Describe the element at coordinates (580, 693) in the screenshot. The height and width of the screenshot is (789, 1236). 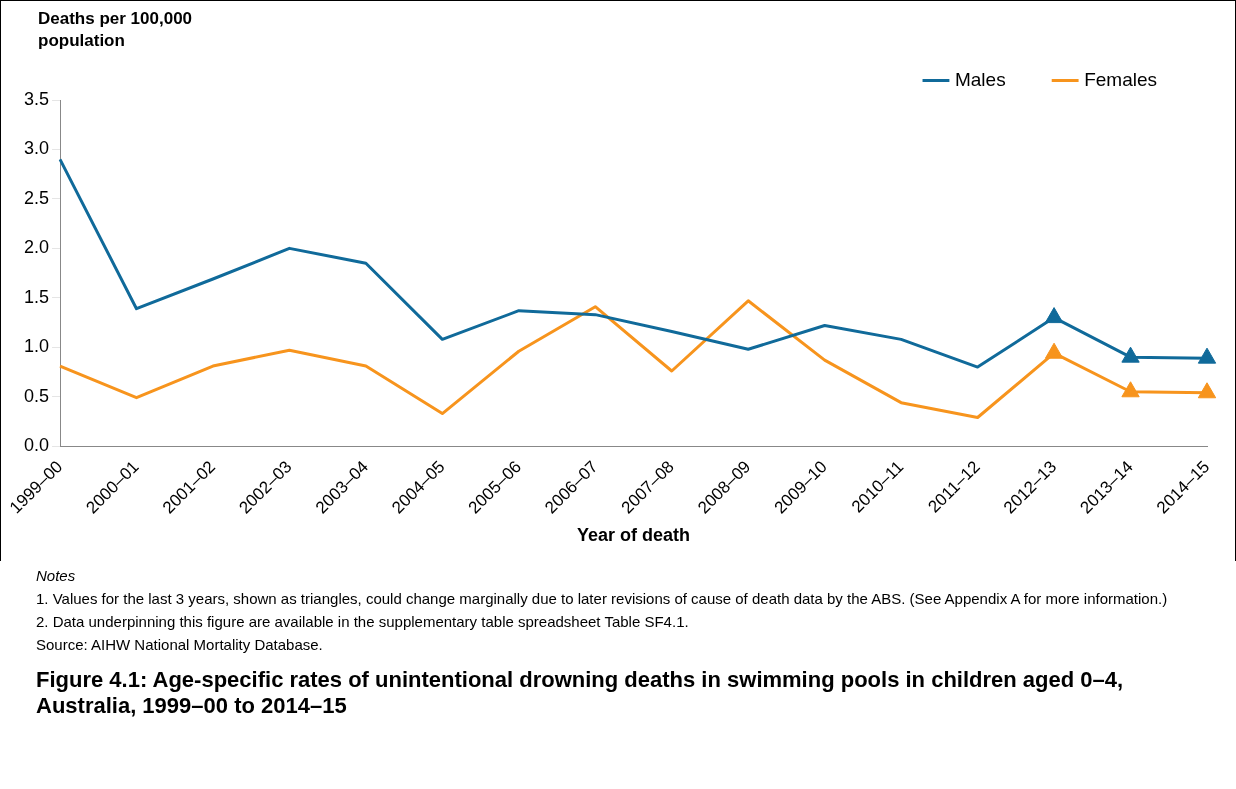
I see `text: Figure 4.1: Age-specific rates of unintentional drowning deaths in swimming pools in children aged 0–4, Australia, 1999–00 to 2014–15` at that location.